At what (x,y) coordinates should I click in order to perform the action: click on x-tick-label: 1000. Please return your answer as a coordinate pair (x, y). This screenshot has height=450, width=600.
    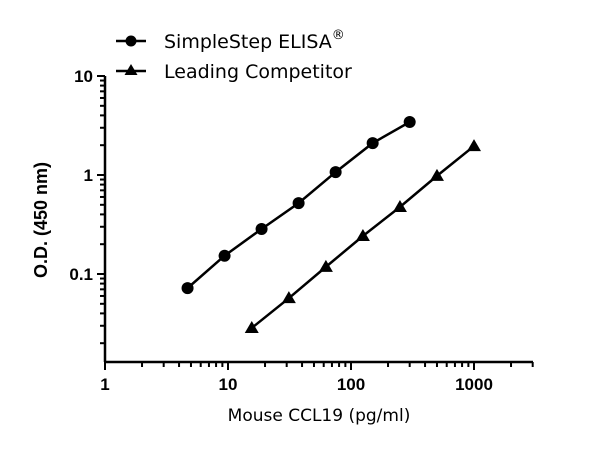
    Looking at the image, I should click on (474, 384).